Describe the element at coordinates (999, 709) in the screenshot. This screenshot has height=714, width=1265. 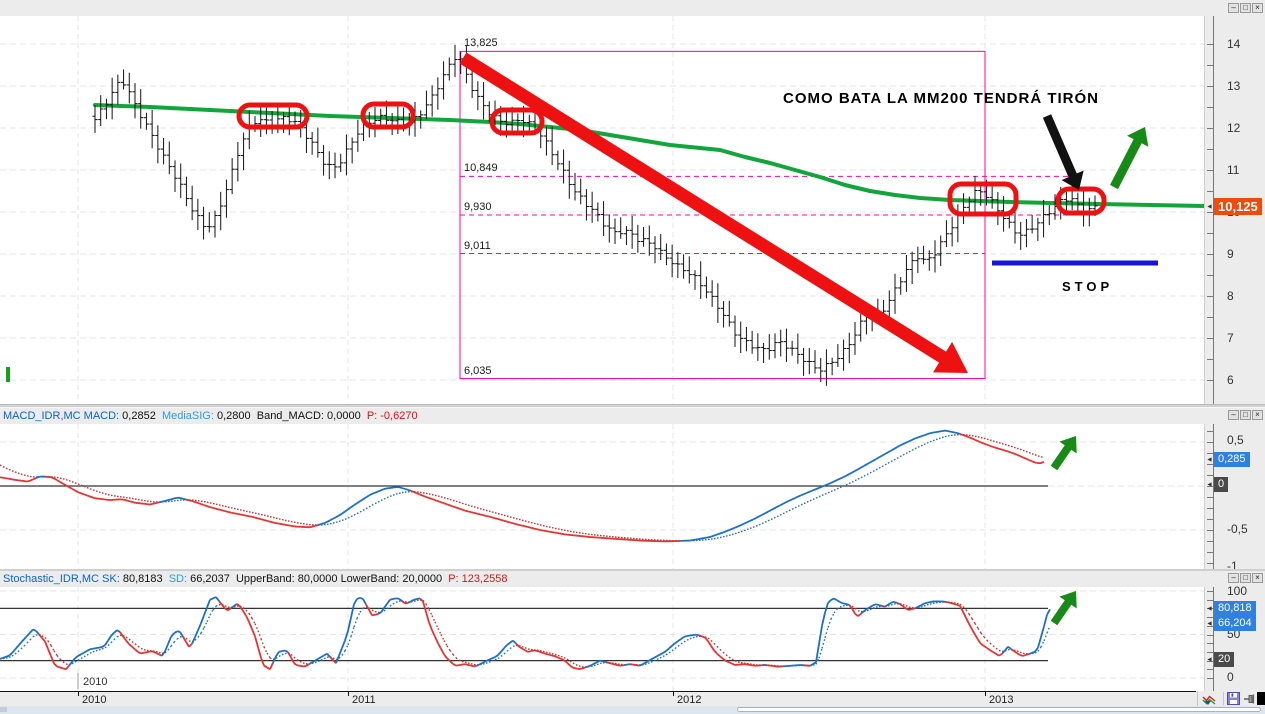
I see `horizontal-scrollbar` at that location.